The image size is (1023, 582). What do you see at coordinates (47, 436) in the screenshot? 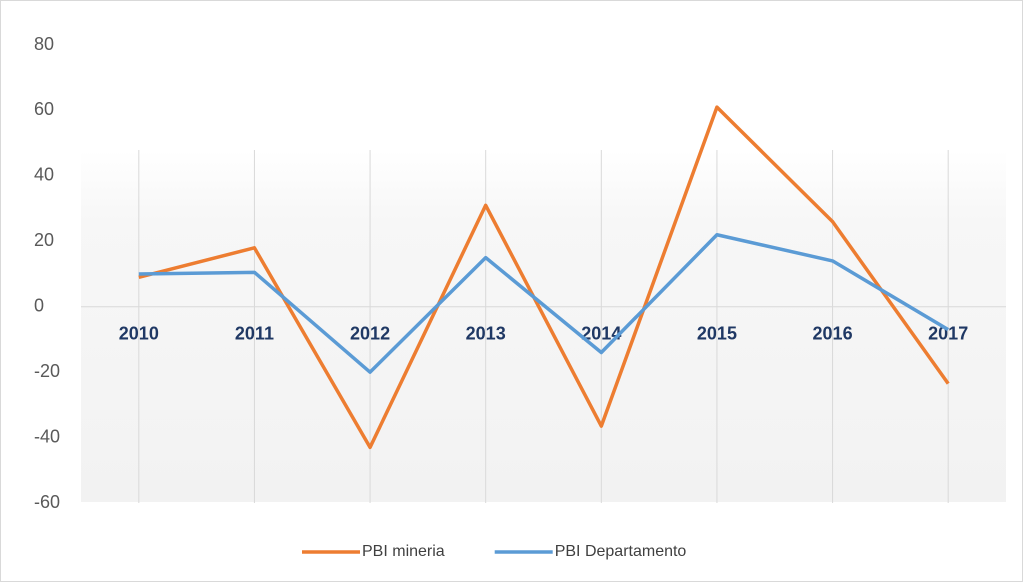
I see `y-tick-label: -40` at bounding box center [47, 436].